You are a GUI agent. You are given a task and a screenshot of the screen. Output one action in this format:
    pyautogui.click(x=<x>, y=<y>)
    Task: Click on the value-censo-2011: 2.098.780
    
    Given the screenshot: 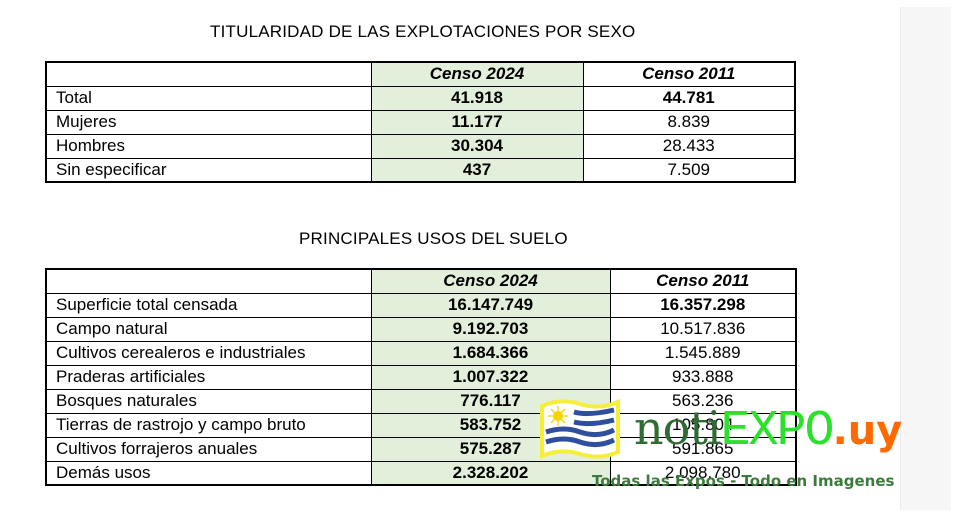 What is the action you would take?
    pyautogui.click(x=703, y=473)
    